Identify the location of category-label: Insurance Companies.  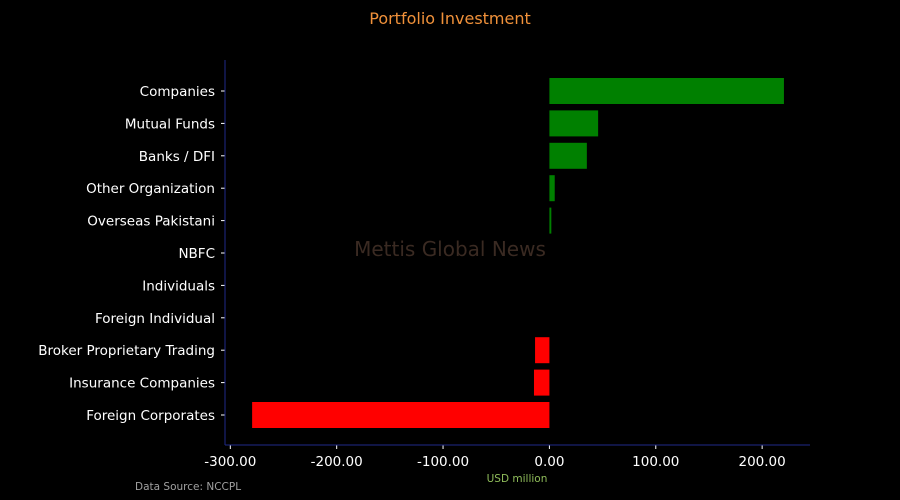
(142, 384).